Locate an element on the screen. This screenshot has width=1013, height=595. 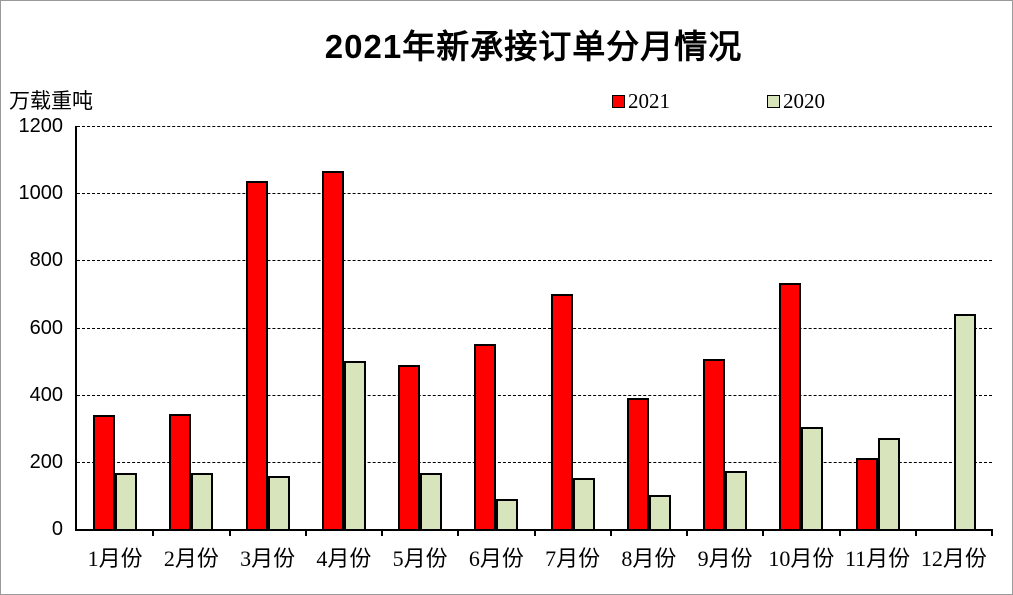
y-axis-unit-label: 万载重吨 is located at coordinates (51, 101).